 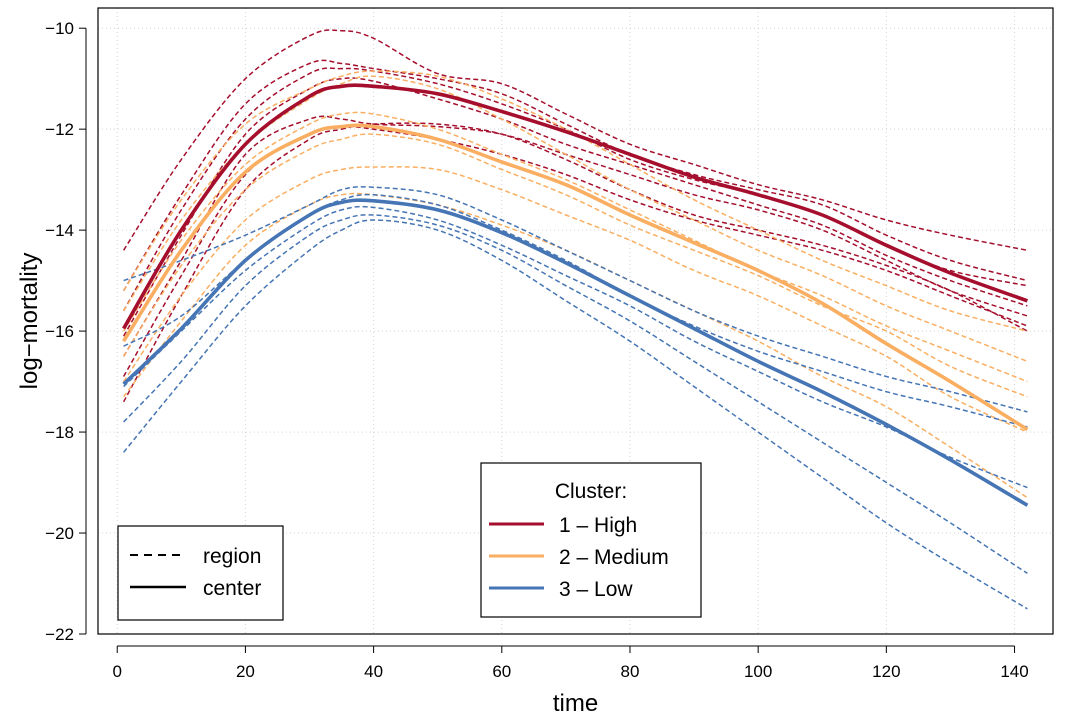 I want to click on legend-low-label: 3 – Low, so click(x=596, y=589).